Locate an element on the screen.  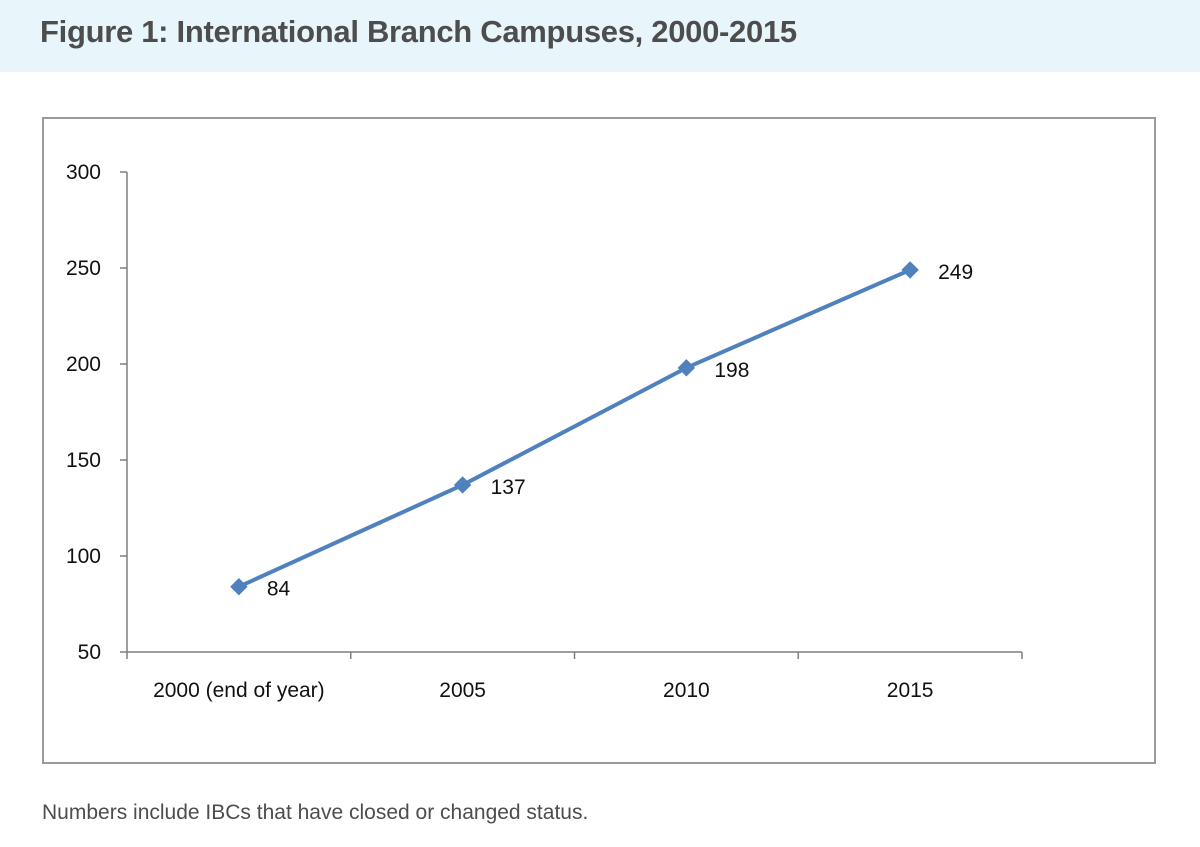
x-category-label: 2015 is located at coordinates (910, 690).